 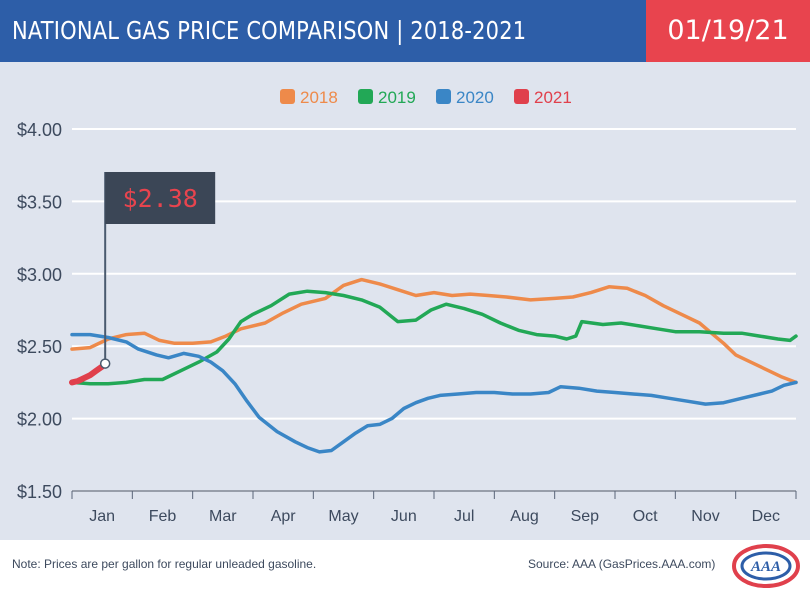 What do you see at coordinates (105, 363) in the screenshot?
I see `callout-point` at bounding box center [105, 363].